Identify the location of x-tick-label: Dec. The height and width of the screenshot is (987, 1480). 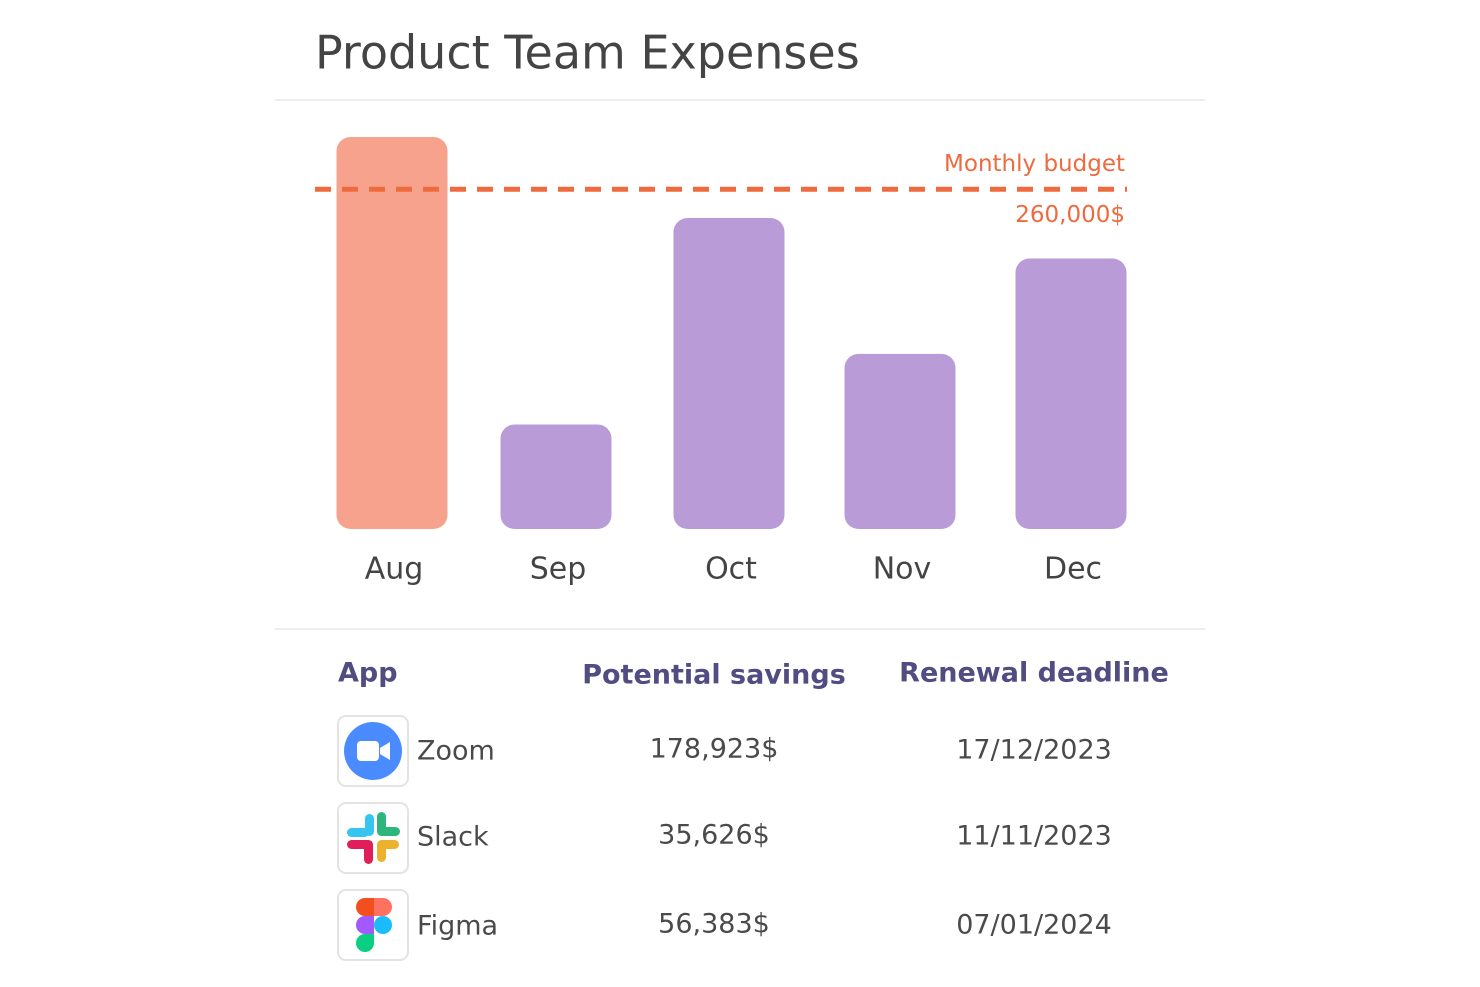
(1073, 569).